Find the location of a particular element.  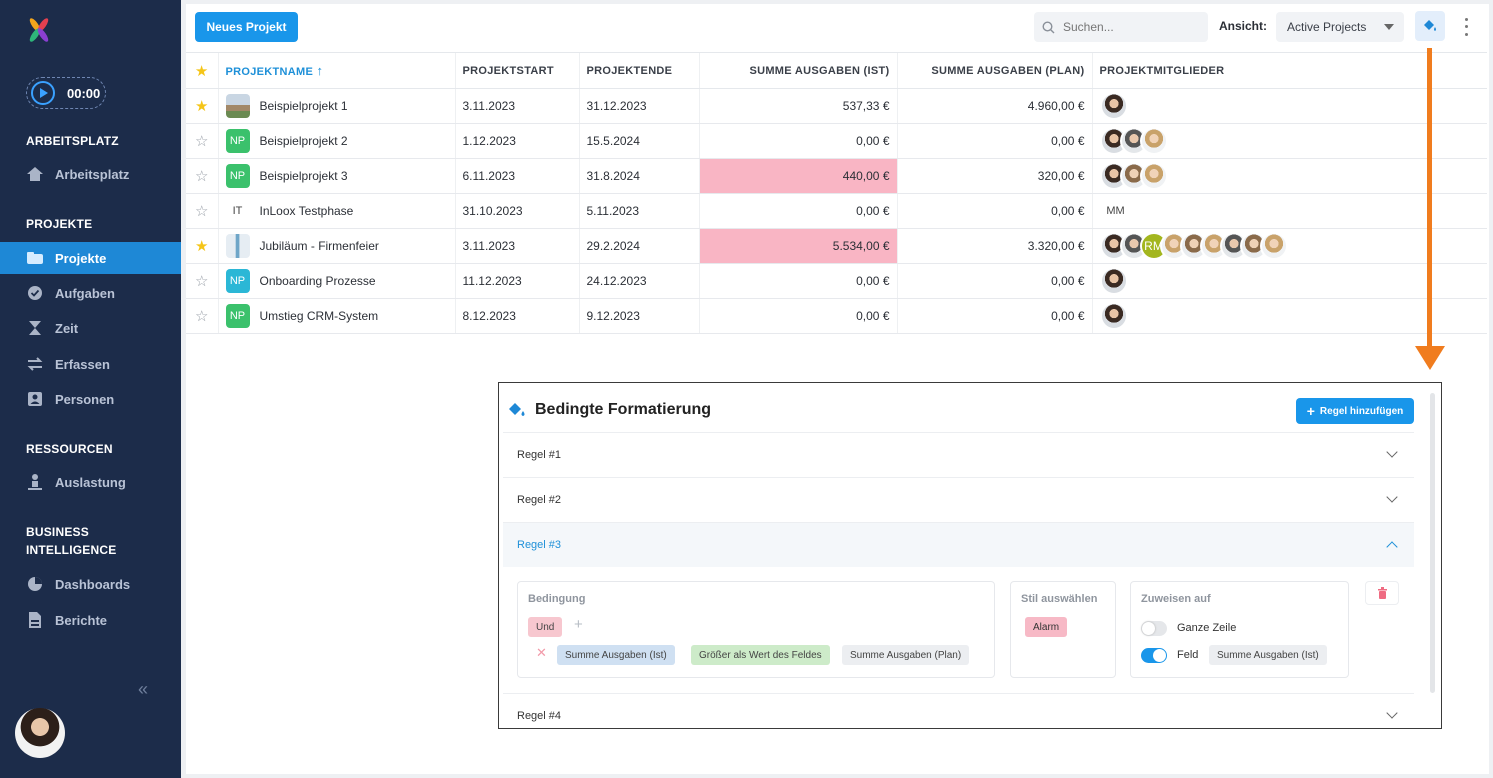

favorite-column-header: ★ is located at coordinates (202, 70).